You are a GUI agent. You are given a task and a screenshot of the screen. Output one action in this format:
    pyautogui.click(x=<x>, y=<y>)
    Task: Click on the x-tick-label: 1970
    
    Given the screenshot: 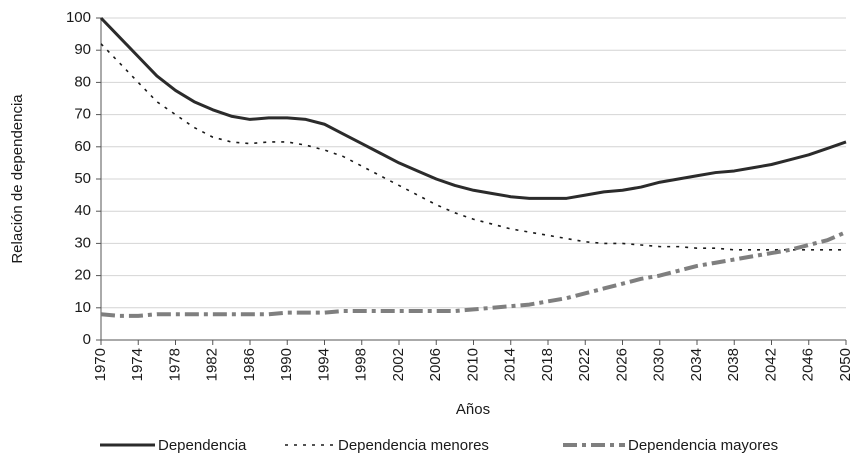 What is the action you would take?
    pyautogui.click(x=100, y=364)
    